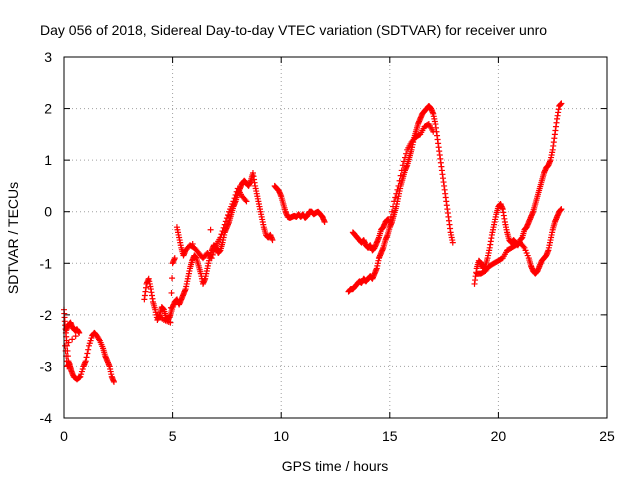 The height and width of the screenshot is (480, 640). Describe the element at coordinates (46, 315) in the screenshot. I see `y-tick-label: -2` at that location.